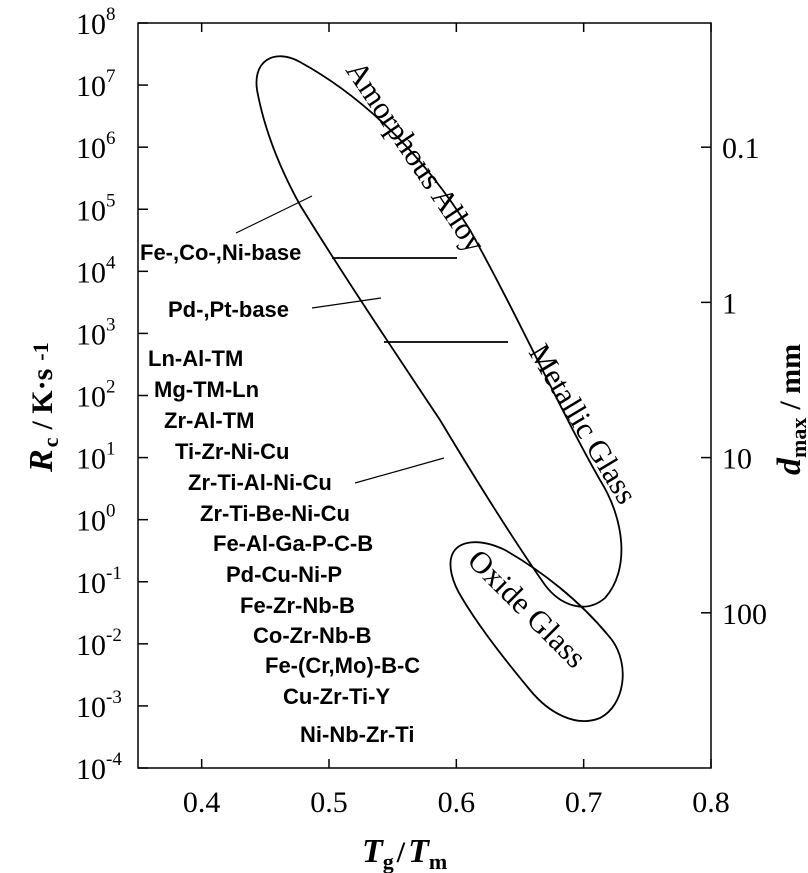 This screenshot has width=808, height=873. Describe the element at coordinates (583, 424) in the screenshot. I see `region-label-metallic-glass: Metallic Glass` at that location.